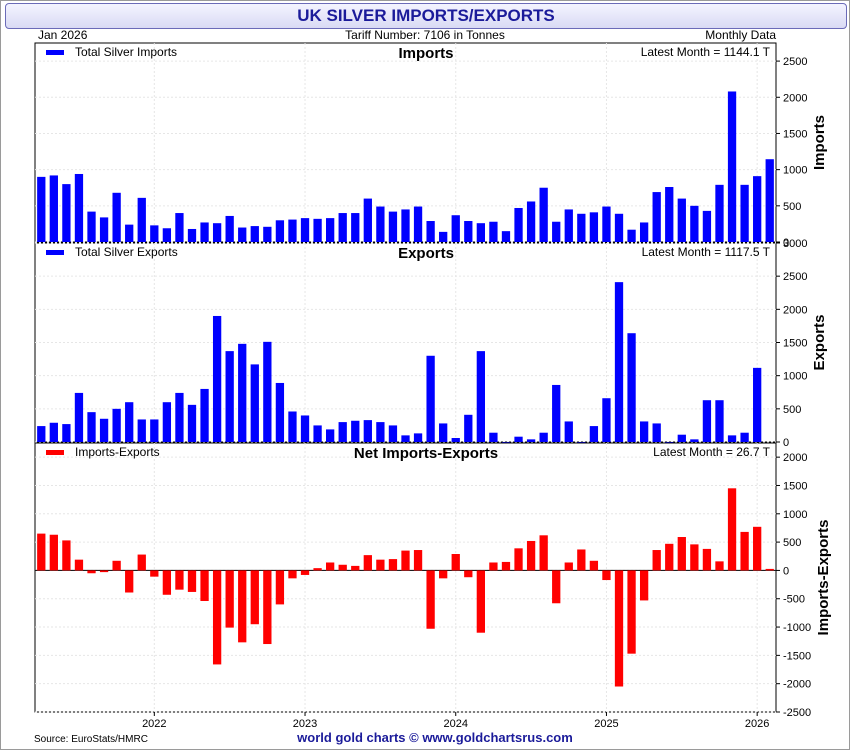 Image resolution: width=850 pixels, height=750 pixels. What do you see at coordinates (305, 724) in the screenshot?
I see `x-tick-label: 2023` at bounding box center [305, 724].